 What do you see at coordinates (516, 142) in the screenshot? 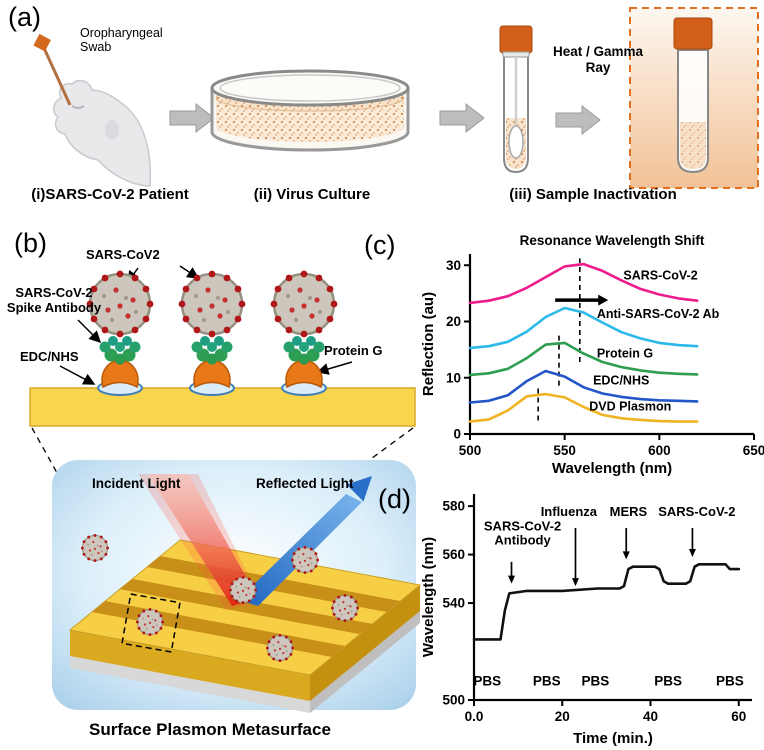
I see `tube-swab-tip` at bounding box center [516, 142].